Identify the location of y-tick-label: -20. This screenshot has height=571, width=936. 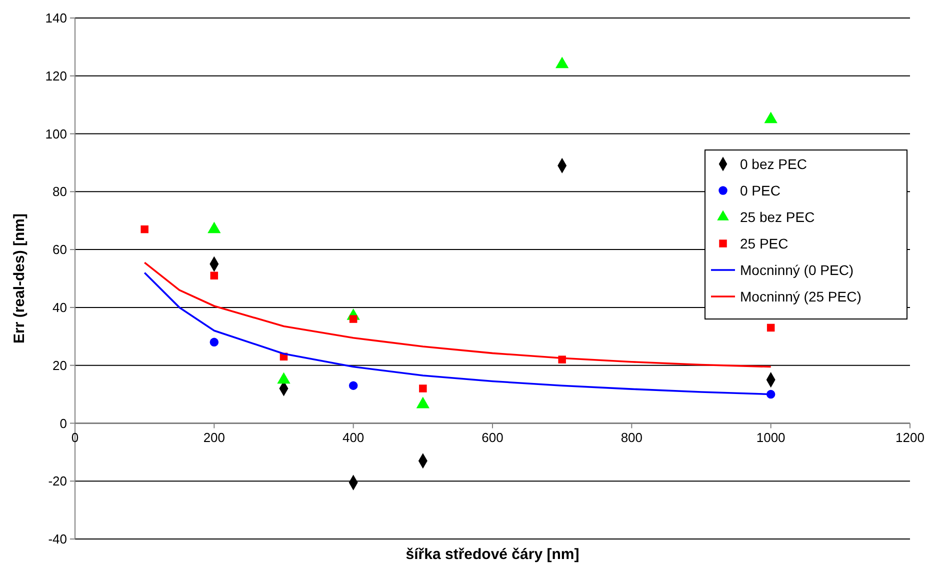
(57, 481).